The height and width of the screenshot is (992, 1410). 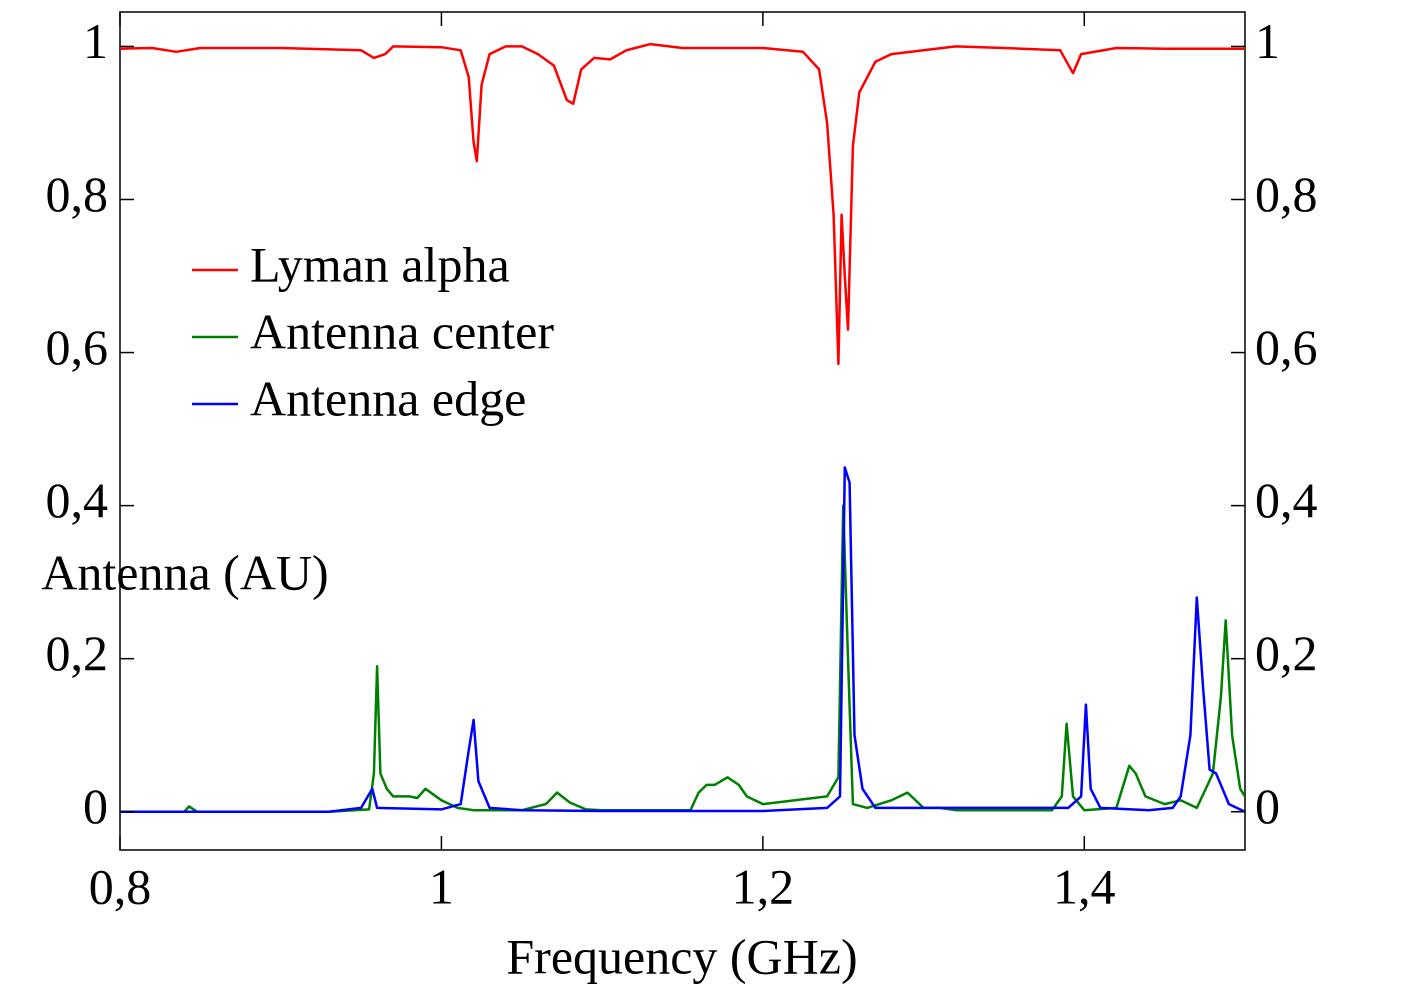 I want to click on y-tick-label: 0,6, so click(x=77, y=347).